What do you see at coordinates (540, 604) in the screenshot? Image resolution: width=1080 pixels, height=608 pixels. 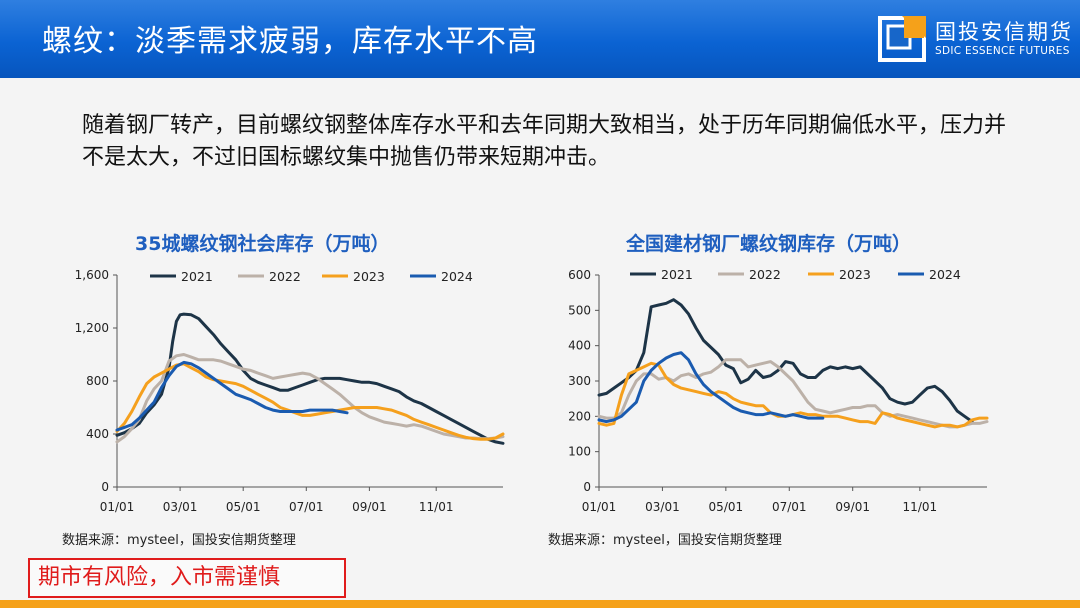 I see `bottom-accent-bar` at bounding box center [540, 604].